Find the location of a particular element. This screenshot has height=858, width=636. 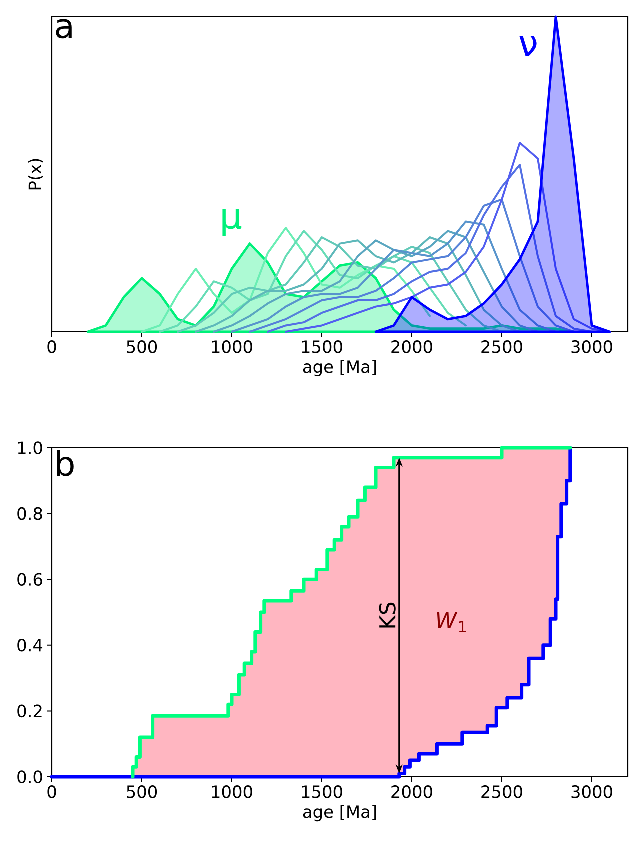

y-tick-label: 0.6 is located at coordinates (30, 579).